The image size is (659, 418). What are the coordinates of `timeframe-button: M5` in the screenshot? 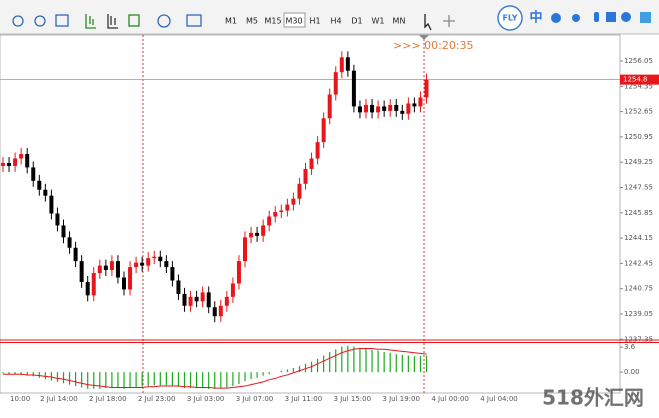 It's located at (252, 21).